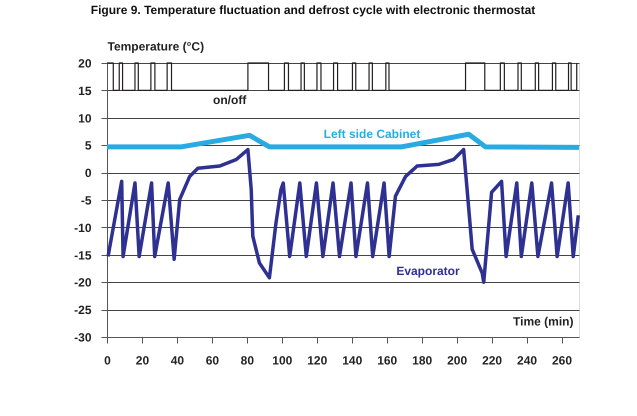 The width and height of the screenshot is (637, 416). I want to click on series-label: Left side Cabinet, so click(372, 134).